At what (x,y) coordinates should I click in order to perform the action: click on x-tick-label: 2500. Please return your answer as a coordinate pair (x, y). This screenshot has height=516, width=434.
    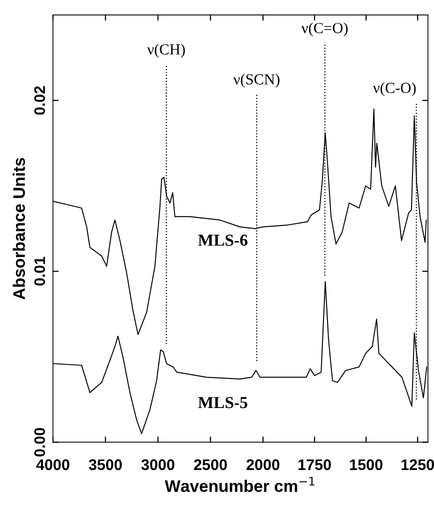
    Looking at the image, I should click on (210, 464).